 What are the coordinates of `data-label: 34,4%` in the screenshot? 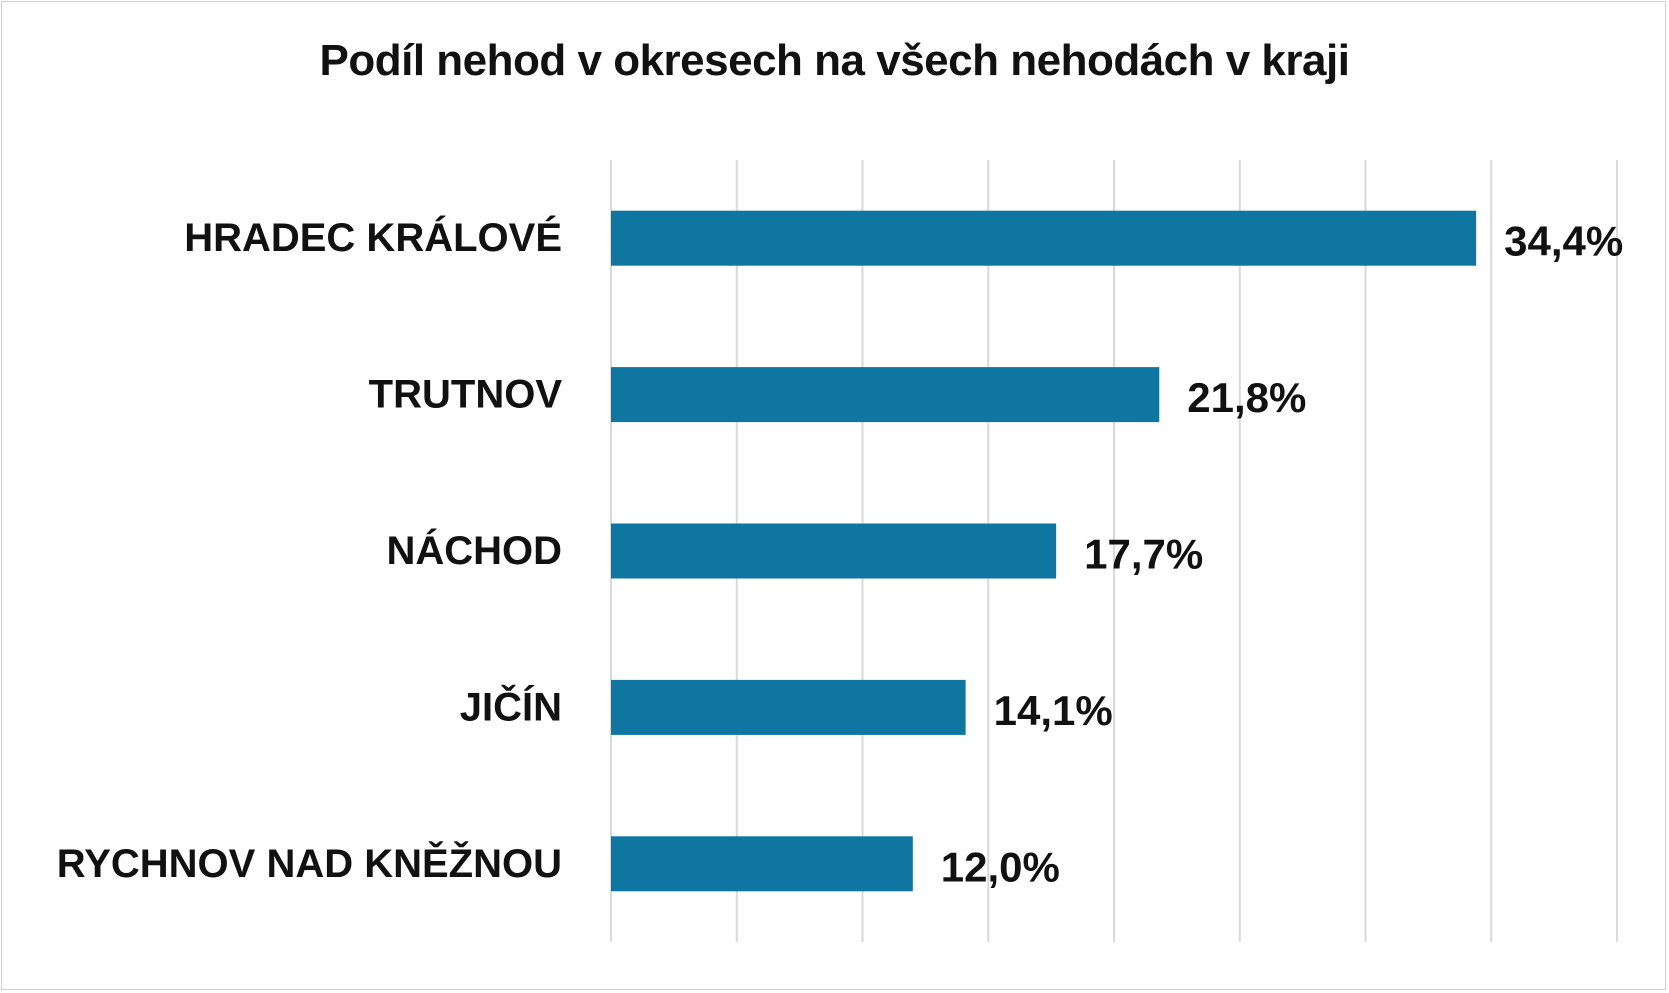 It's located at (1563, 241).